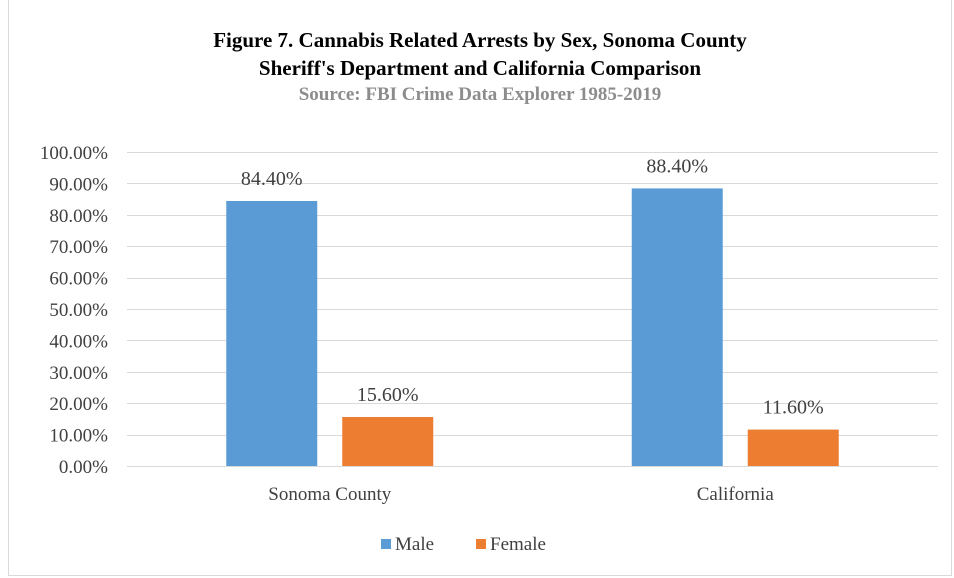  I want to click on legend-swatch-male, so click(386, 544).